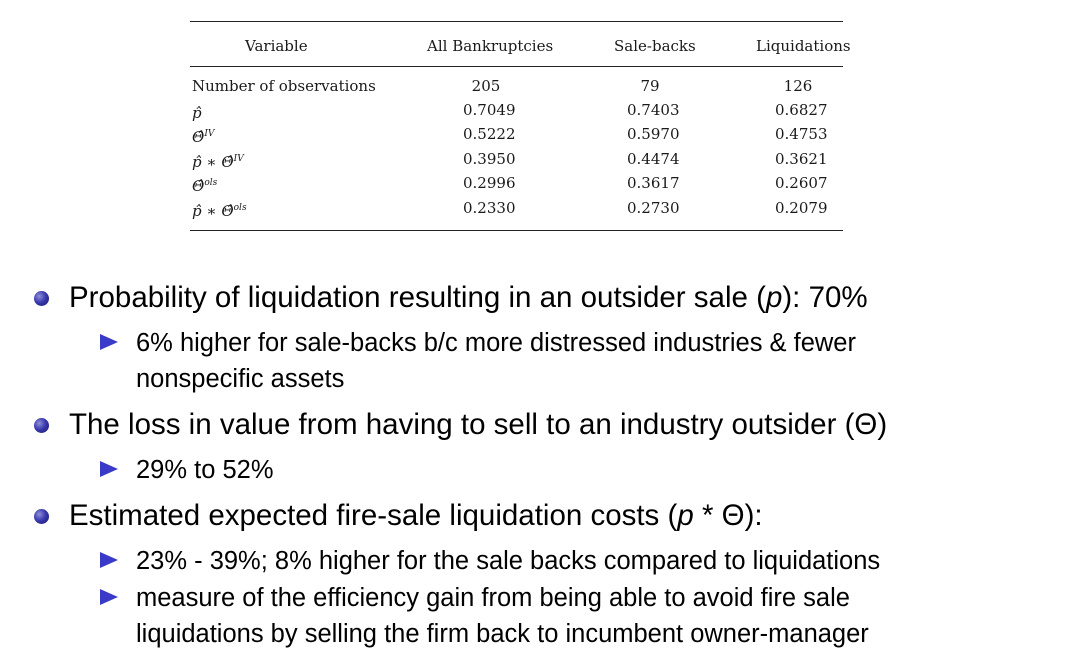  I want to click on table-row: Θ̂IV 0.5222 0.5970 0.4753, so click(516, 135).